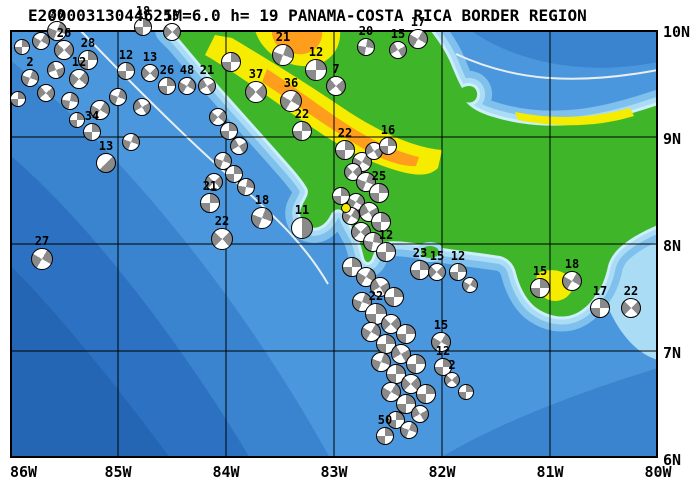 The image size is (695, 489). Describe the element at coordinates (226, 472) in the screenshot. I see `x-axis-tick-label: 84W` at that location.